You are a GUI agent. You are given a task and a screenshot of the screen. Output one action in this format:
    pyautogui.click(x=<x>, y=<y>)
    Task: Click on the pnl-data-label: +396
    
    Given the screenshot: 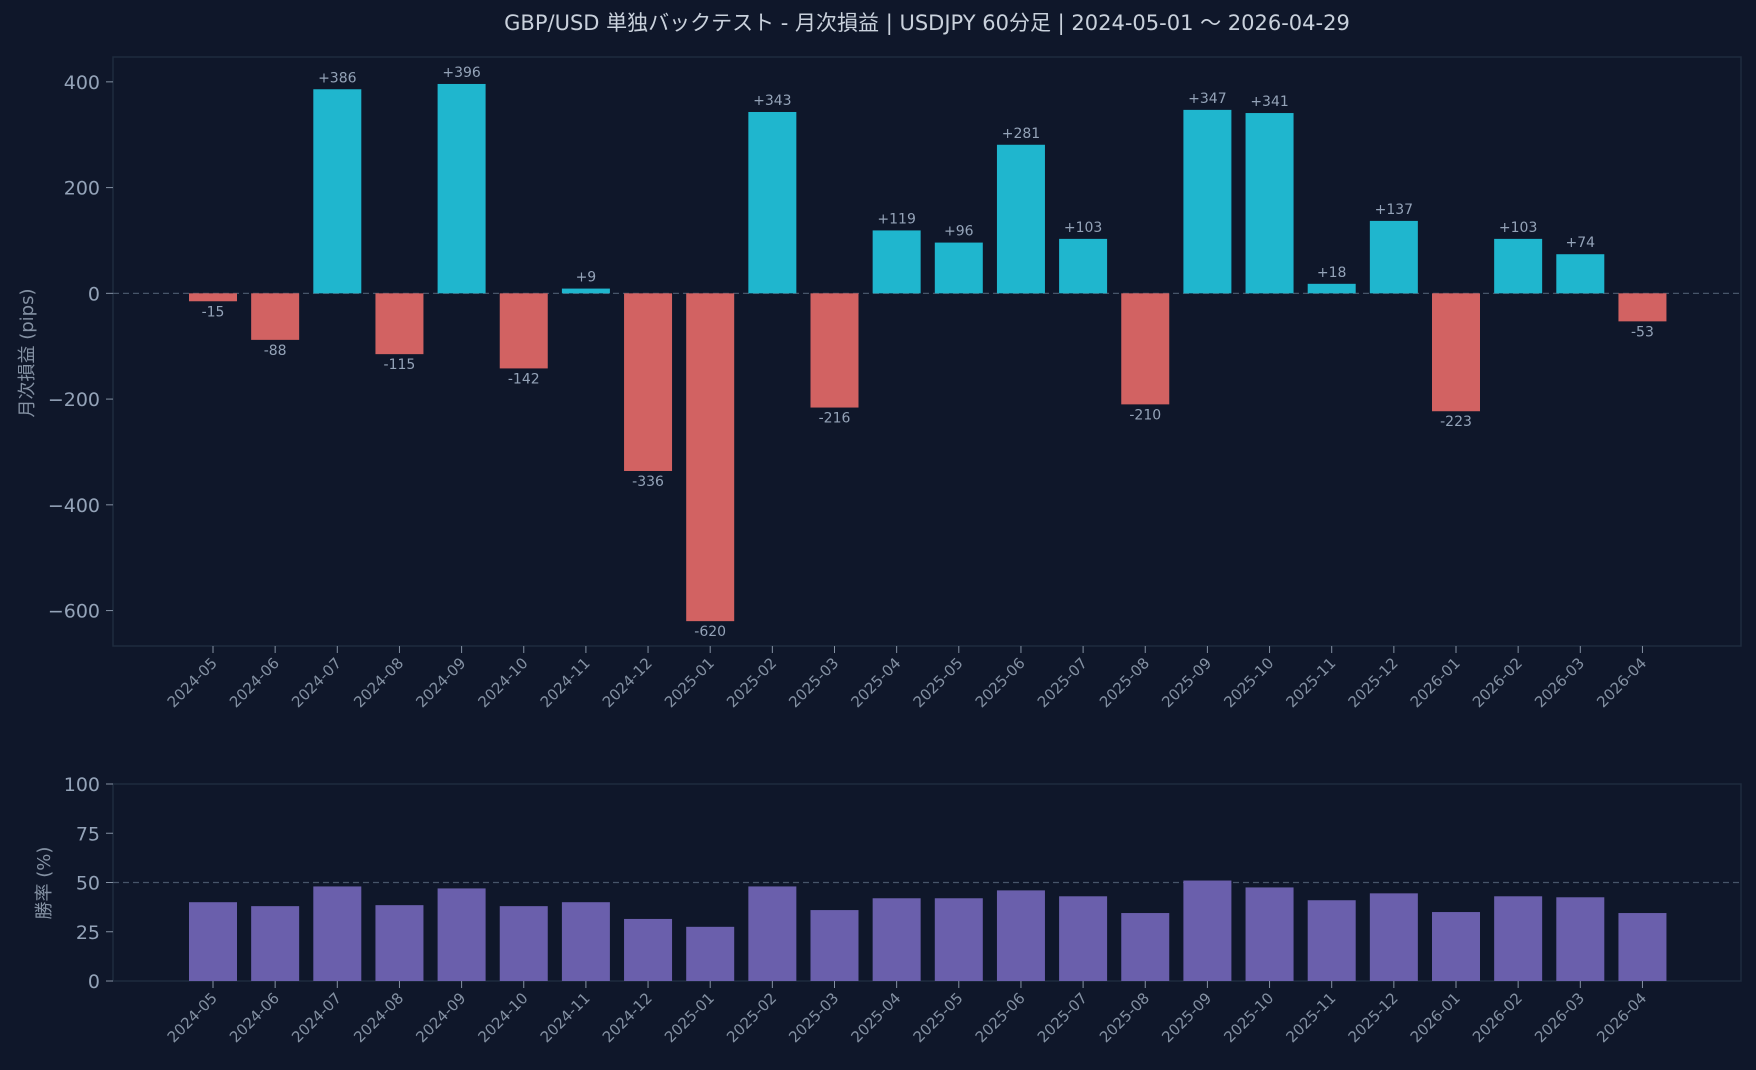 What is the action you would take?
    pyautogui.click(x=461, y=73)
    